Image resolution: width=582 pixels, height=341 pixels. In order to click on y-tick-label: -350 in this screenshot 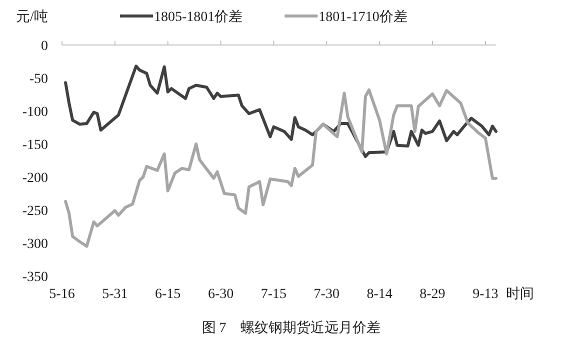, I will do `click(35, 277)`.